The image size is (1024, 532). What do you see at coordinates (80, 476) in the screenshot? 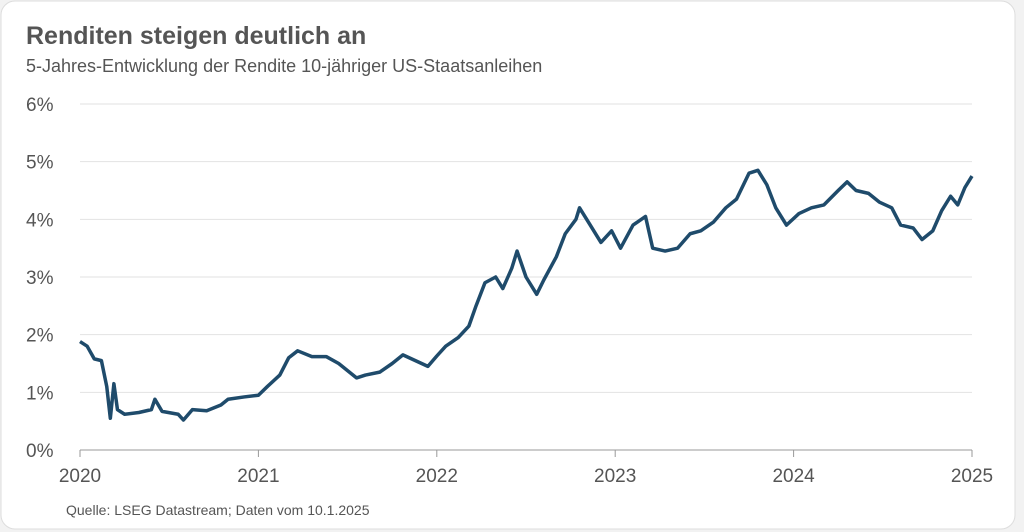
I see `x-tick-label: 2020` at bounding box center [80, 476].